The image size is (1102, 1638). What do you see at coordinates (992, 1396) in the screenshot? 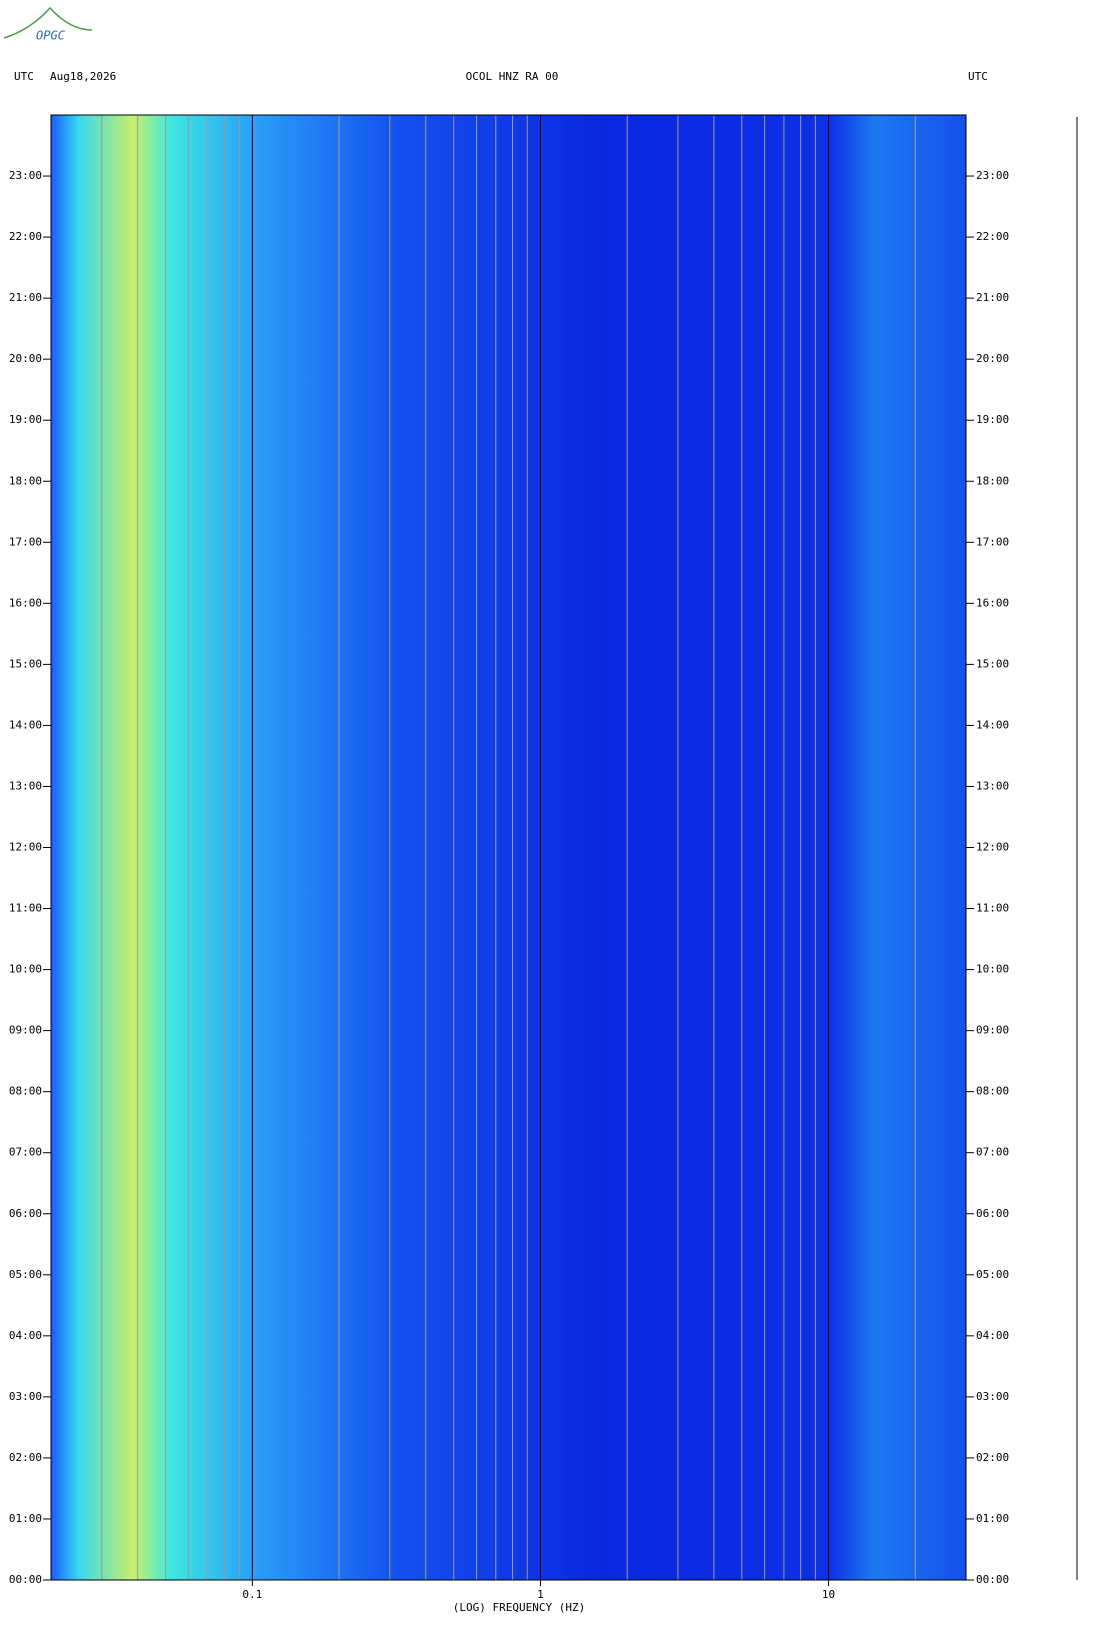
I see `y-tick-label-right: 03:00` at bounding box center [992, 1396].